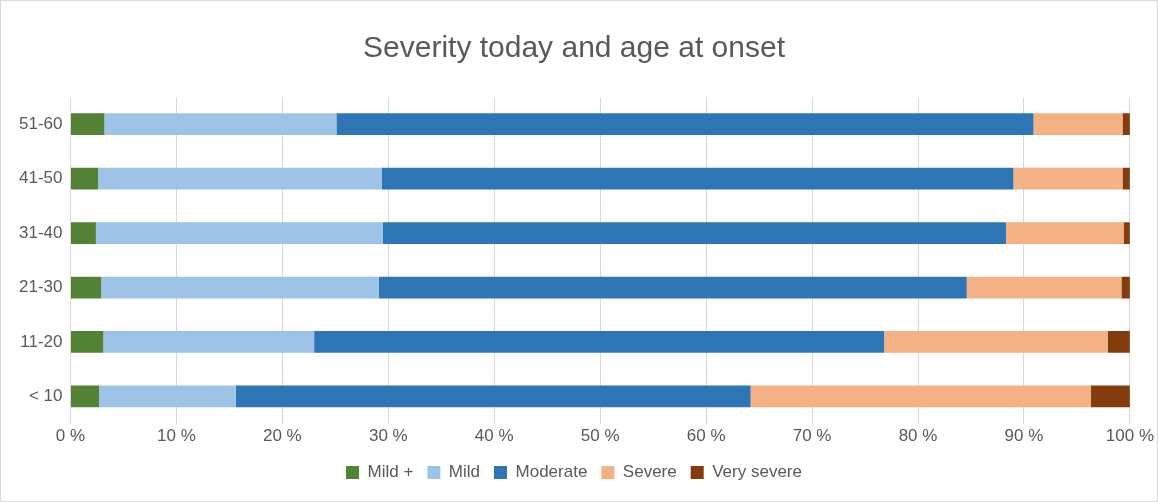  What do you see at coordinates (551, 472) in the screenshot?
I see `legend-label: Moderate` at bounding box center [551, 472].